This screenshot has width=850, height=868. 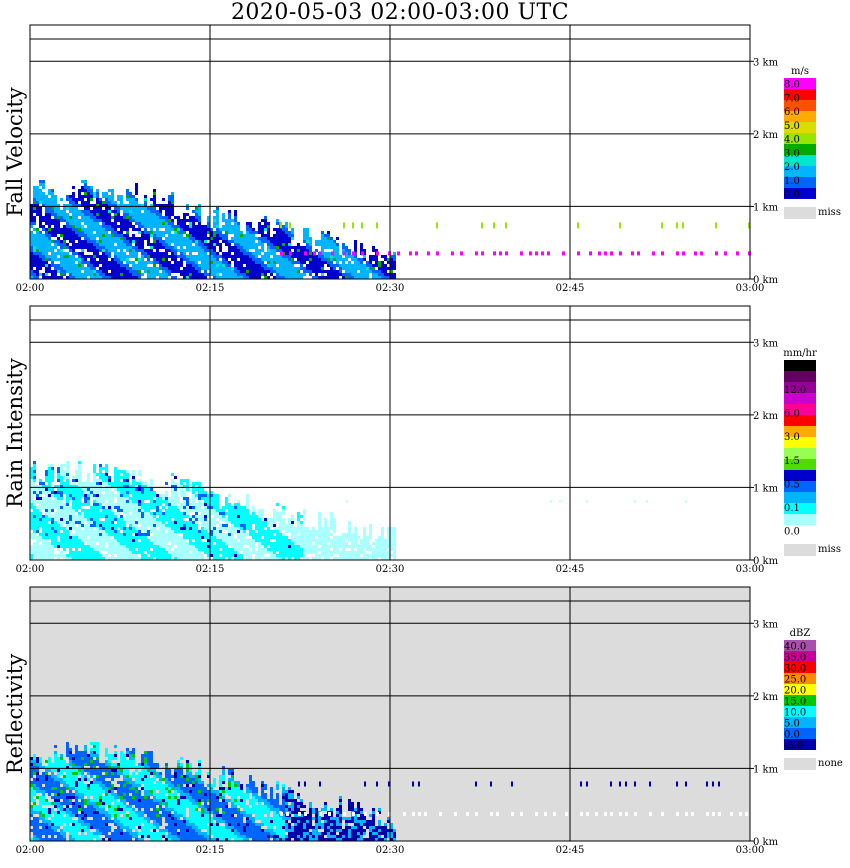 What do you see at coordinates (800, 71) in the screenshot?
I see `colorbar-unit: m/s` at bounding box center [800, 71].